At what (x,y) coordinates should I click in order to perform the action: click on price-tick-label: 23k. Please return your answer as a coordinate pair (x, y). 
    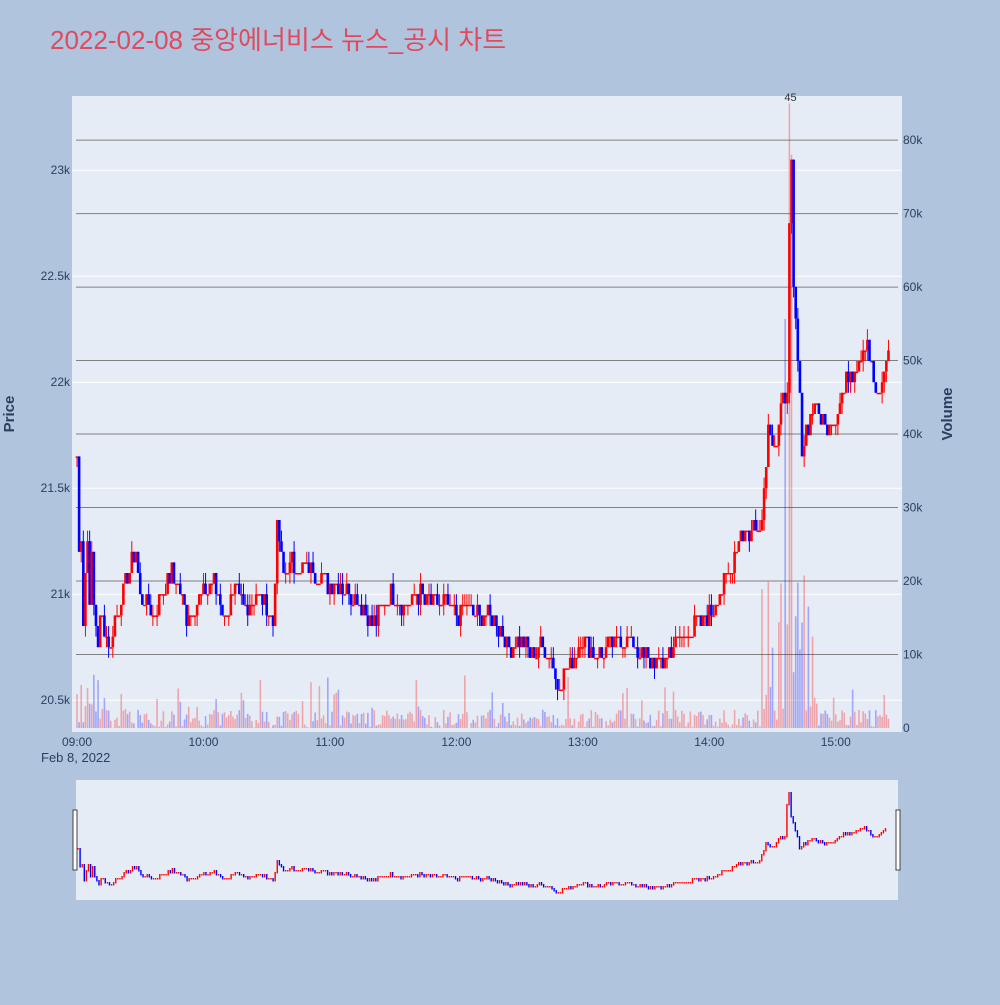
    Looking at the image, I should click on (61, 170).